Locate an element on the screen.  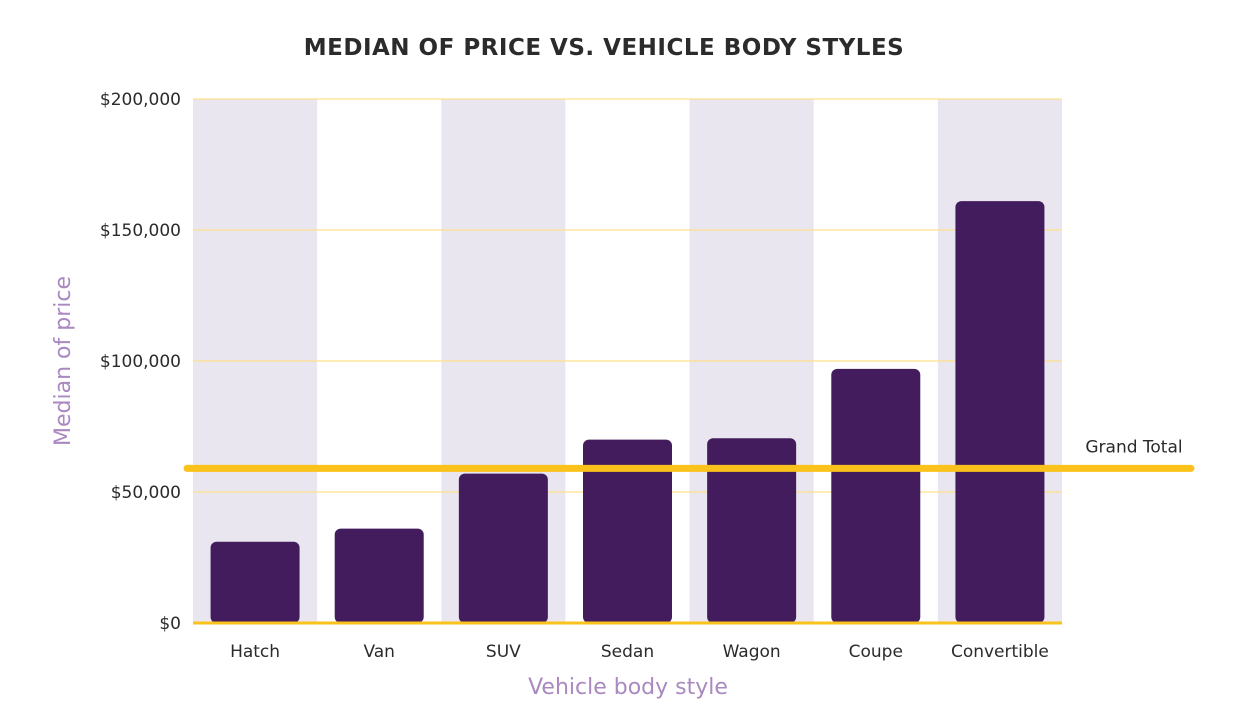
bar-hatch is located at coordinates (255, 582).